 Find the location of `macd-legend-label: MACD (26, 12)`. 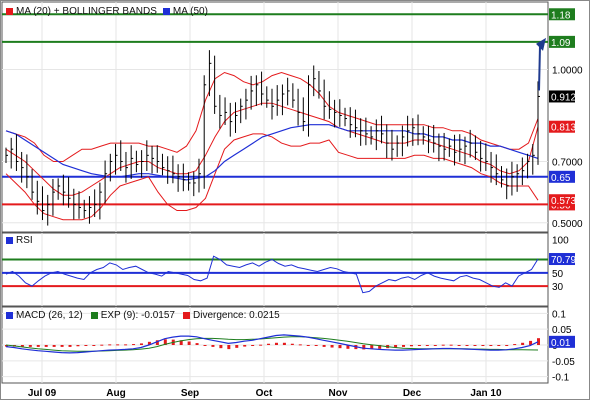

macd-legend-label: MACD (26, 12) is located at coordinates (49, 315).